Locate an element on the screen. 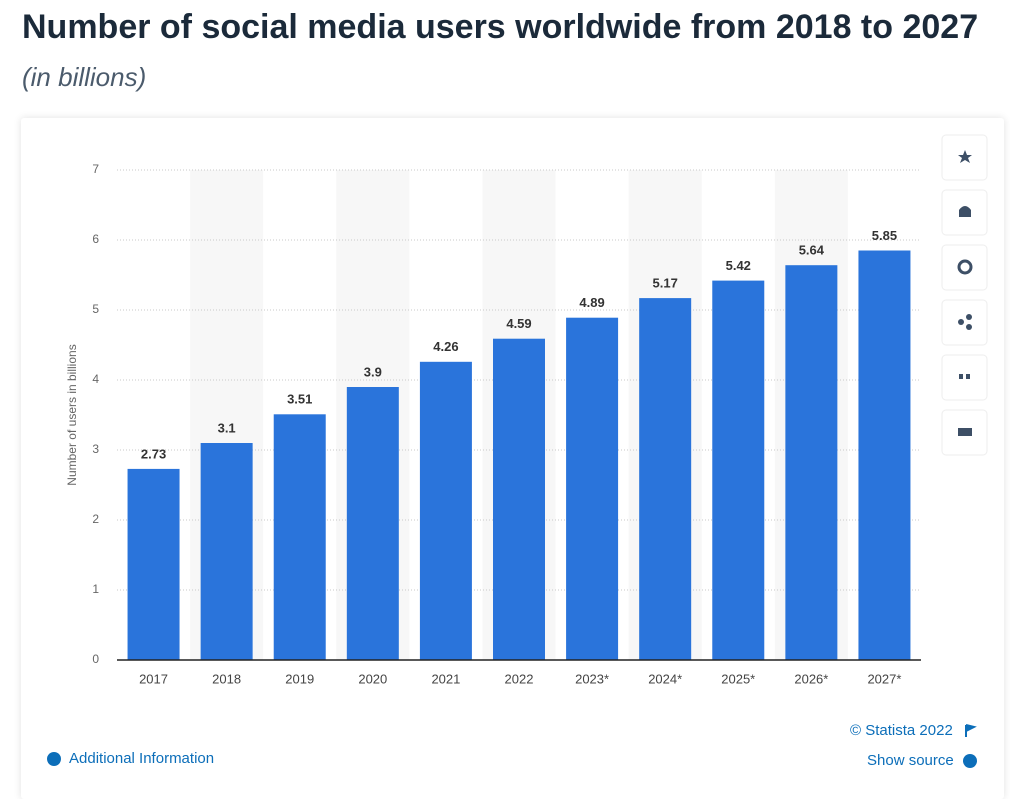 This screenshot has height=799, width=1010. x-tick-label: 2019 is located at coordinates (299, 678).